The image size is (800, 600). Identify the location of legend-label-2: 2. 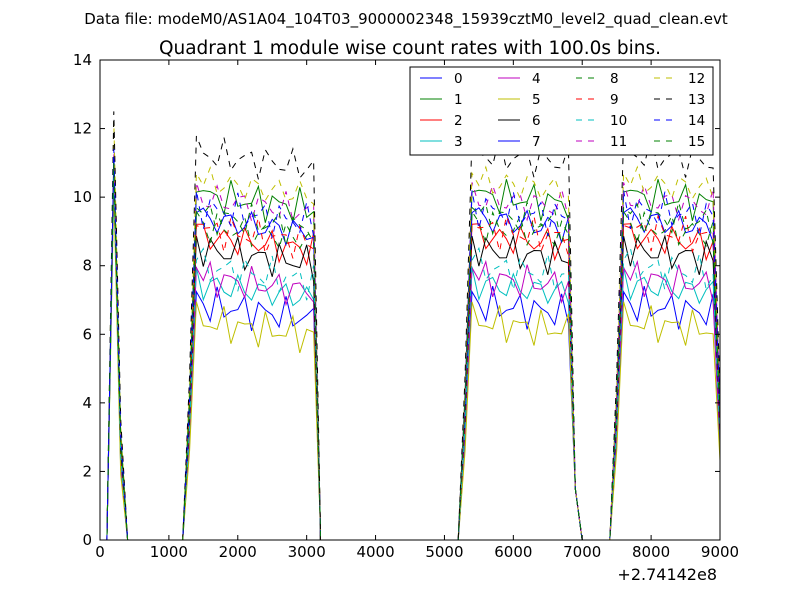
(458, 121).